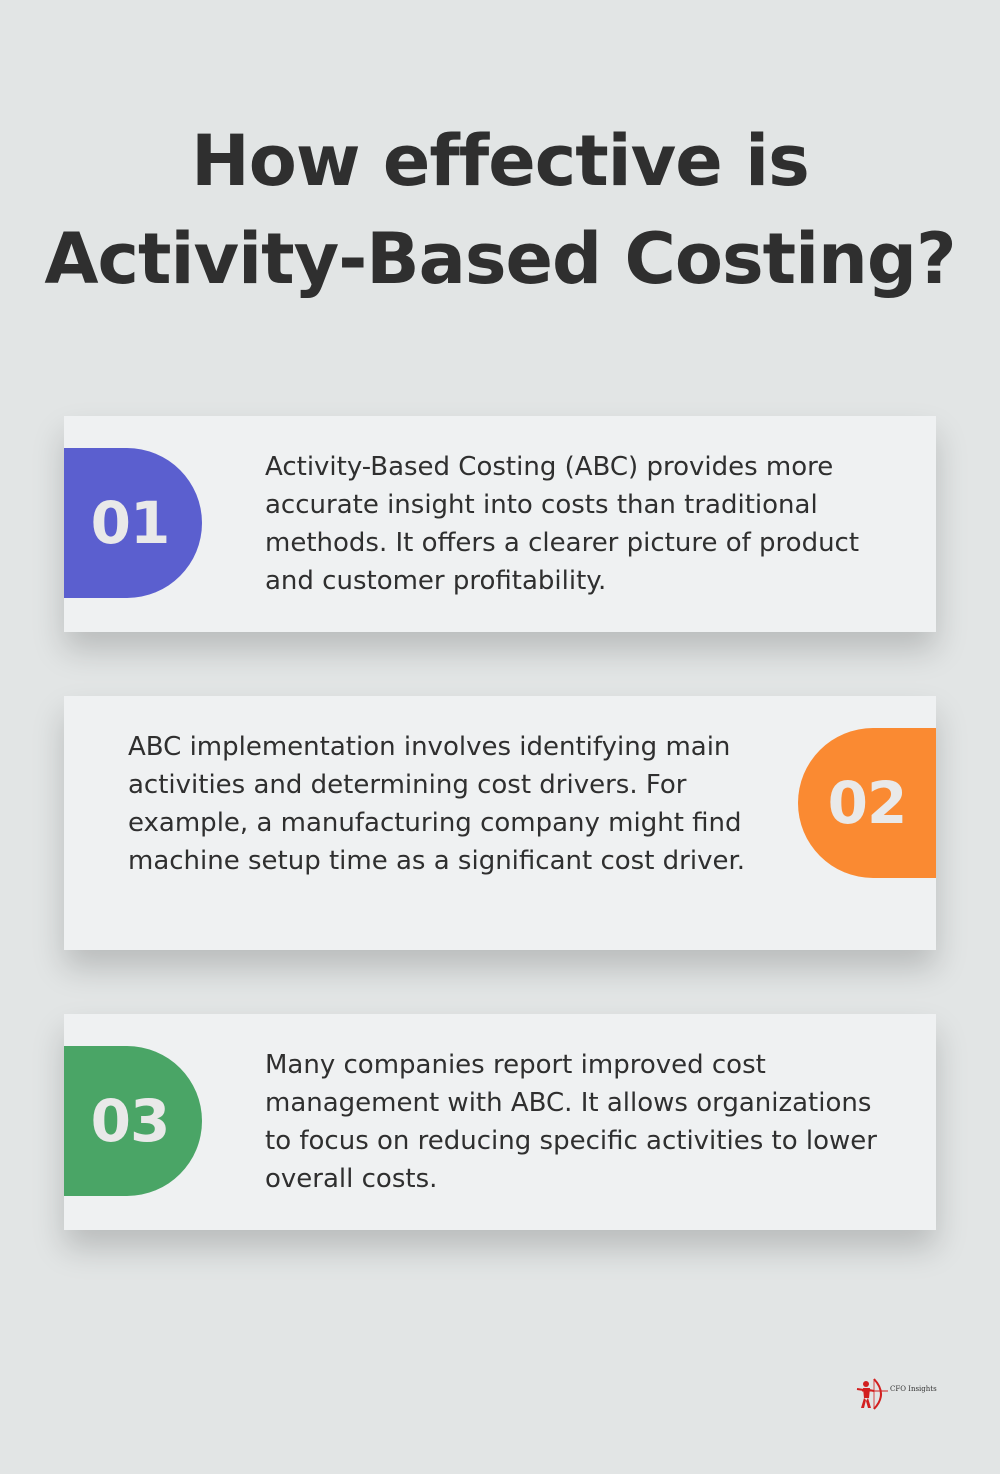  Describe the element at coordinates (133, 523) in the screenshot. I see `number-badge-1: 01` at that location.